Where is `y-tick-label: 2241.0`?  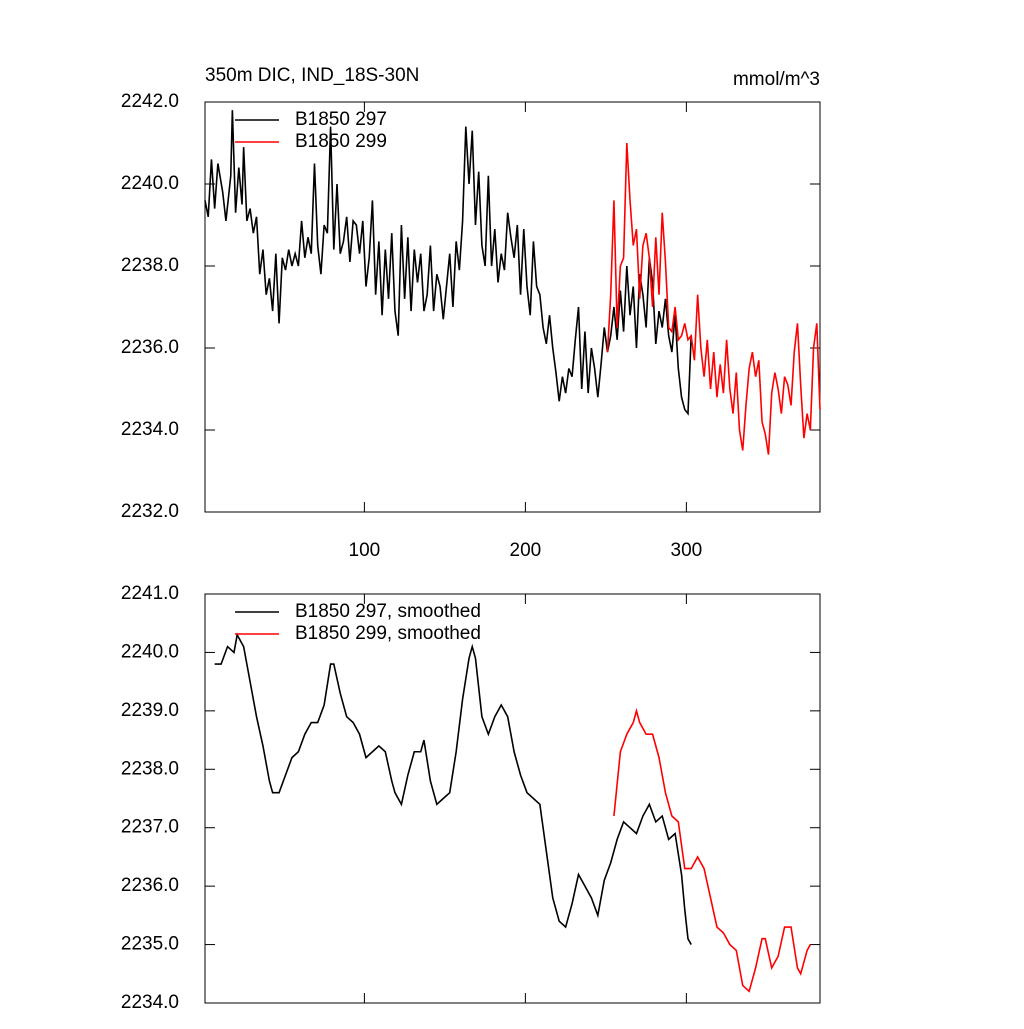 y-tick-label: 2241.0 is located at coordinates (150, 593).